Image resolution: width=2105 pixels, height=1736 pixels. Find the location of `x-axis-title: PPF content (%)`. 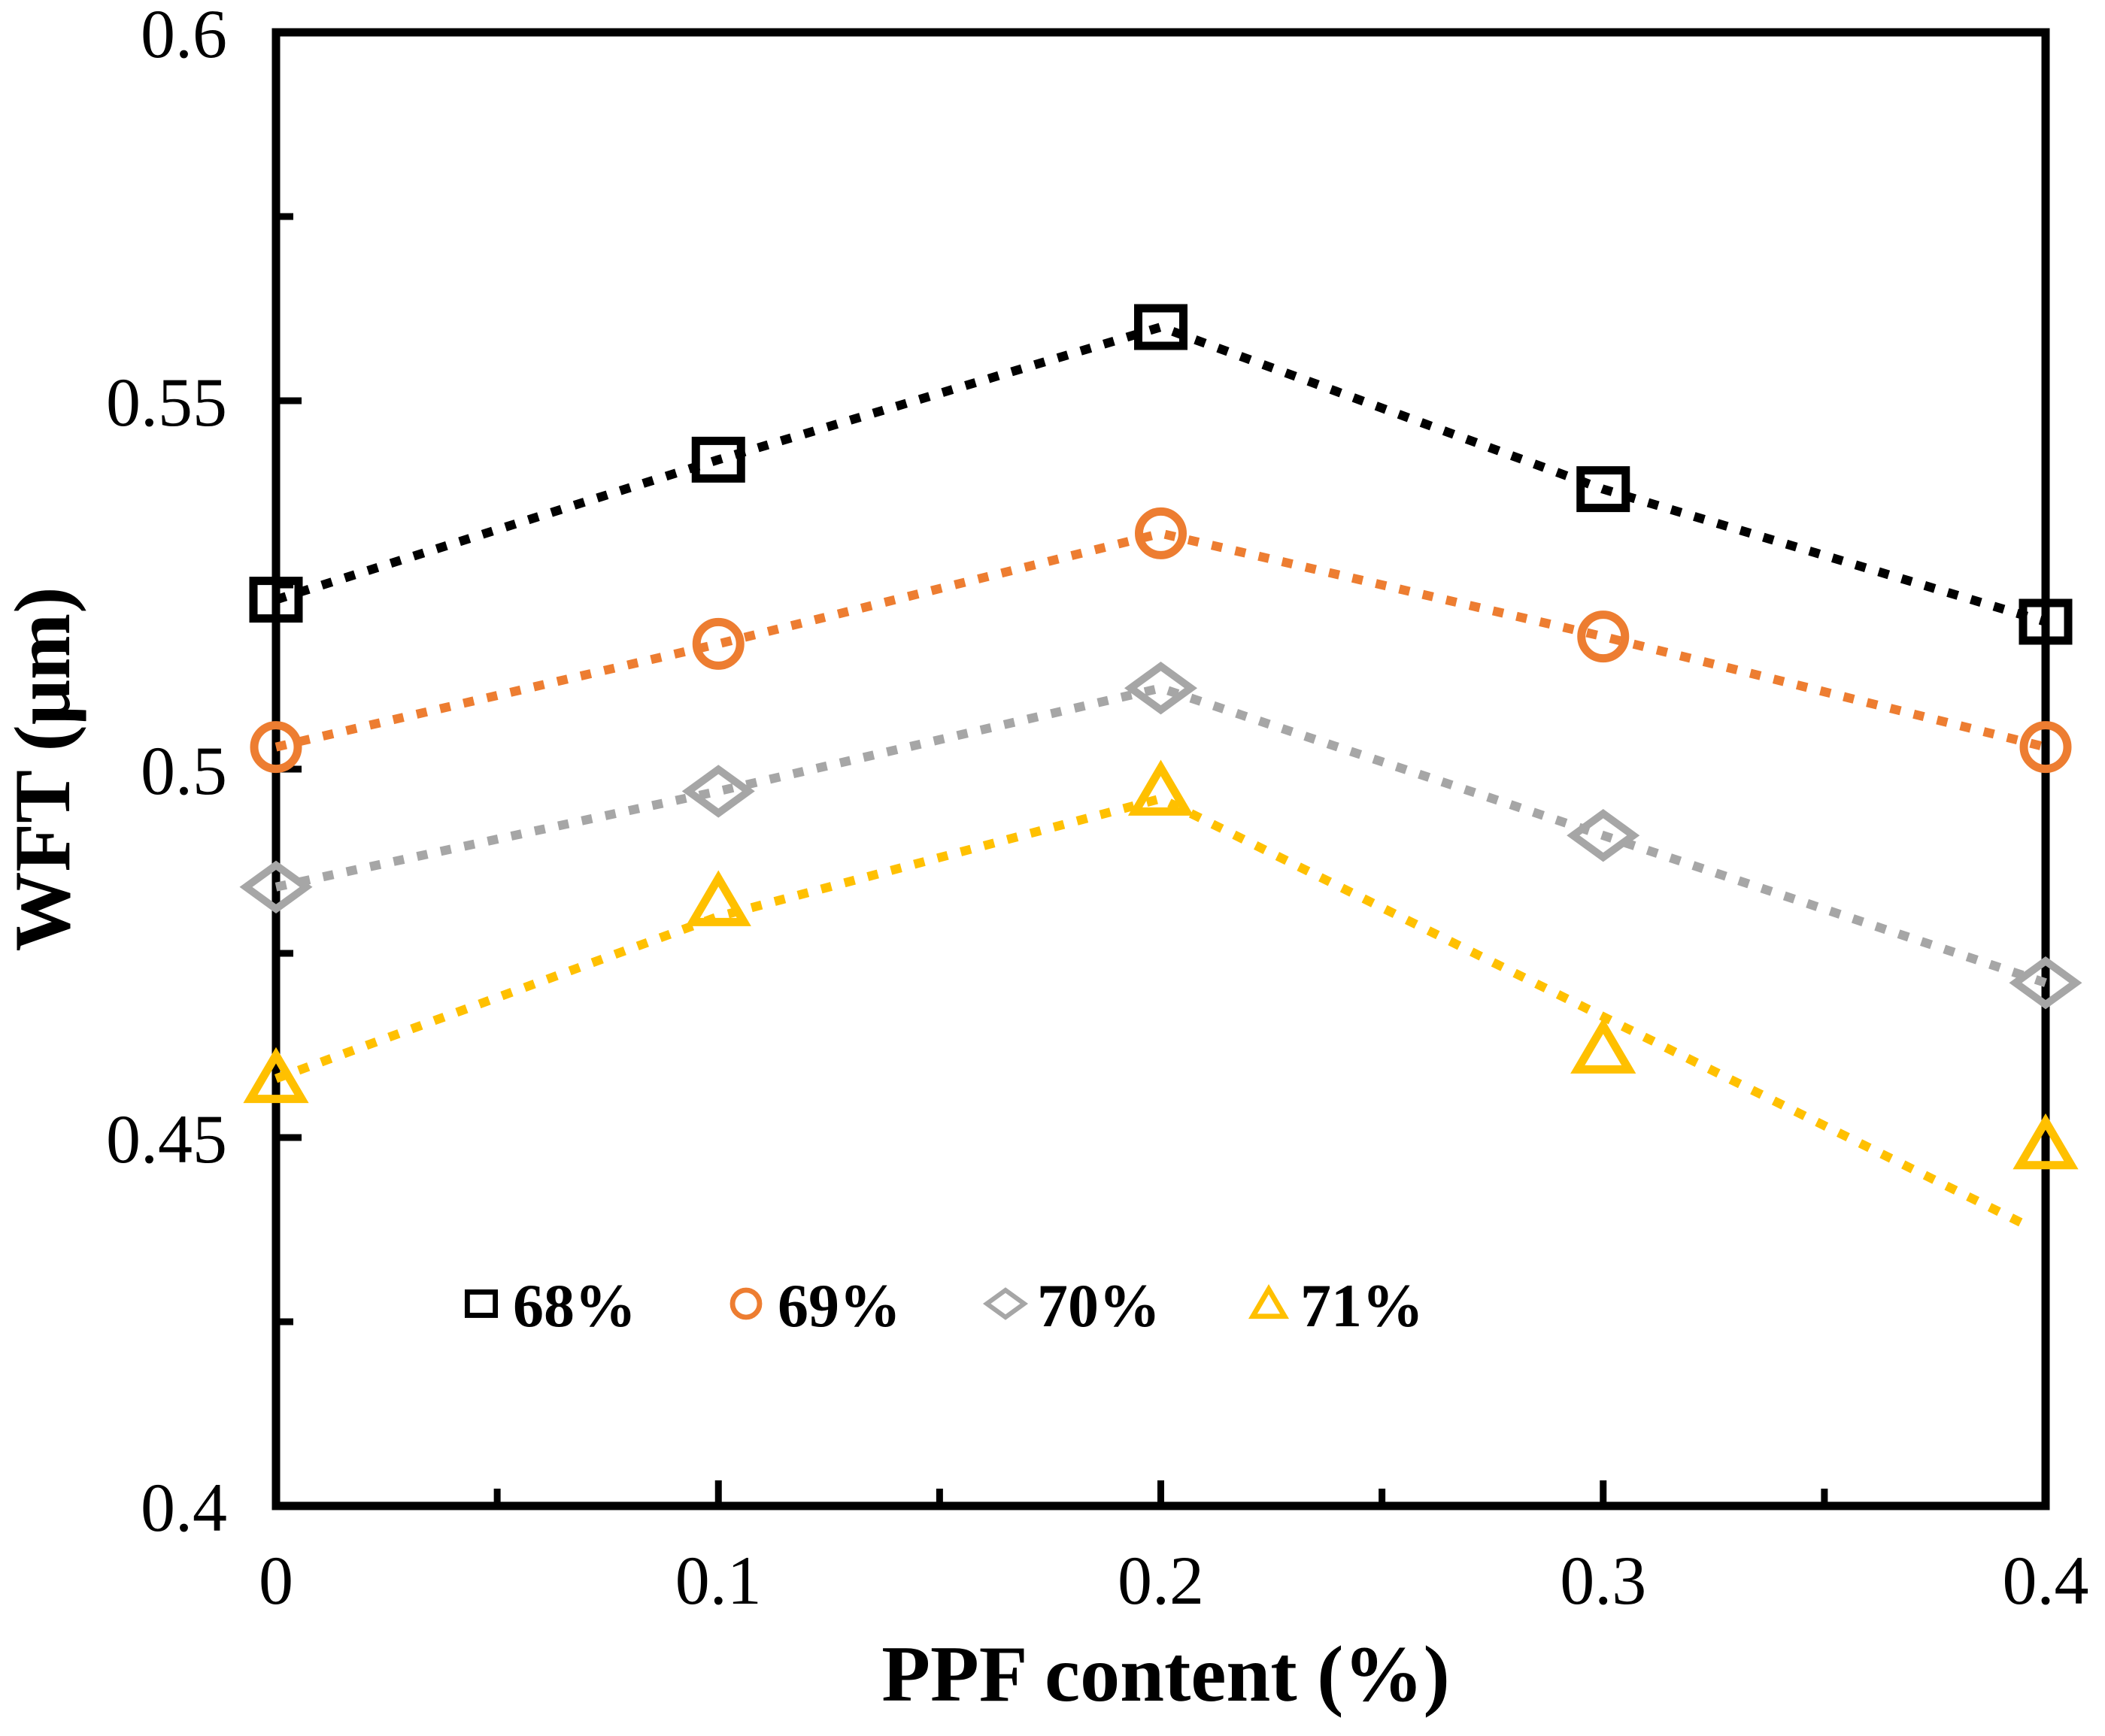

x-axis-title: PPF content (%) is located at coordinates (1165, 1674).